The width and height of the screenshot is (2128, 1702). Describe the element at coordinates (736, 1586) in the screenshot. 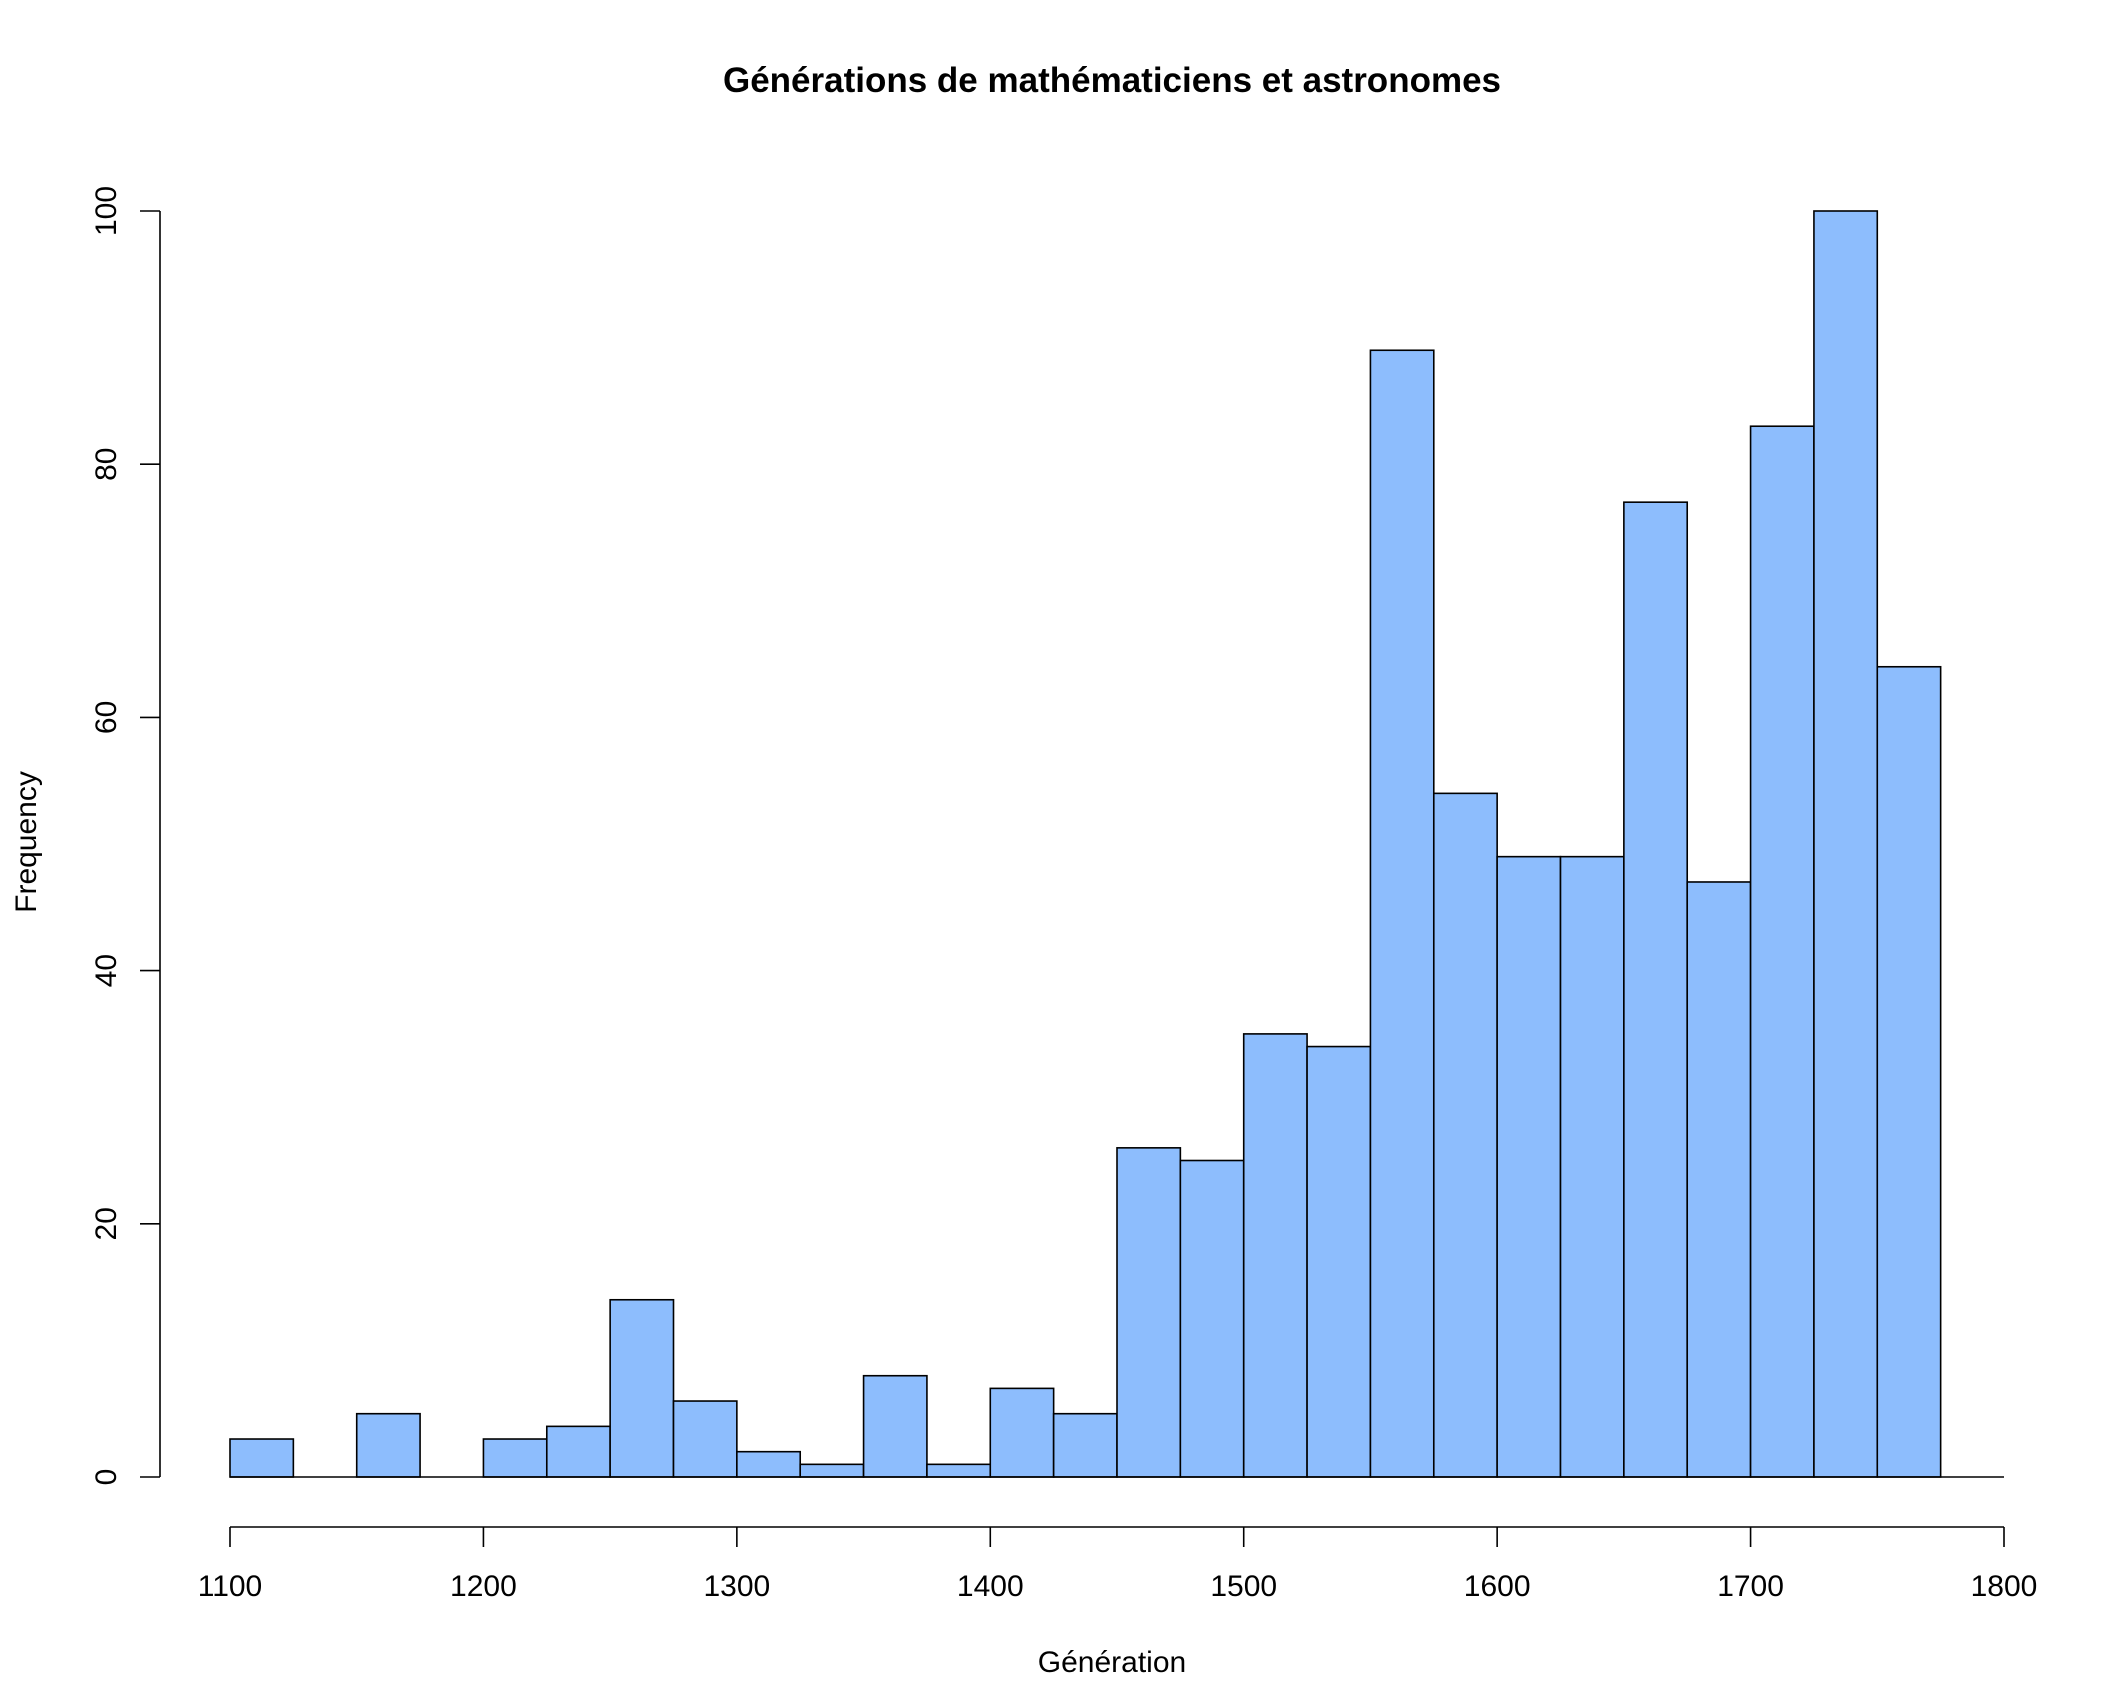

I see `x-tick-label: 1300` at that location.